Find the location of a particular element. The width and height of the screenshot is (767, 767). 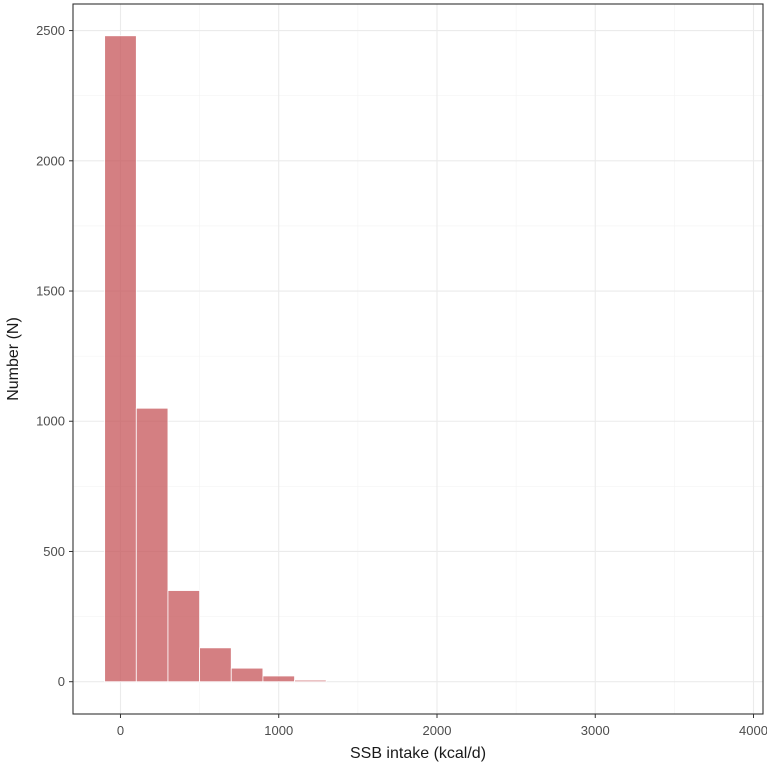

x-tick-label: 3000 is located at coordinates (595, 730).